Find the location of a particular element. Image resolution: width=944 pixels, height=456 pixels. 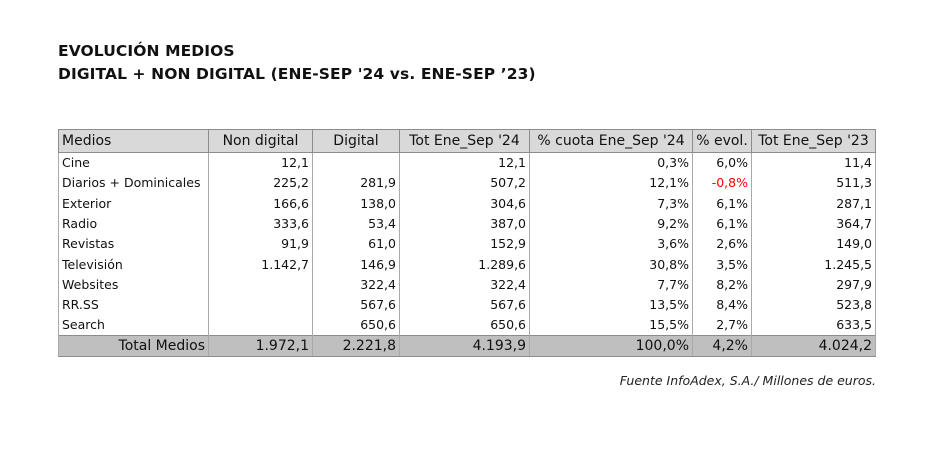

non-digital-cell: 333,6 is located at coordinates (260, 223).